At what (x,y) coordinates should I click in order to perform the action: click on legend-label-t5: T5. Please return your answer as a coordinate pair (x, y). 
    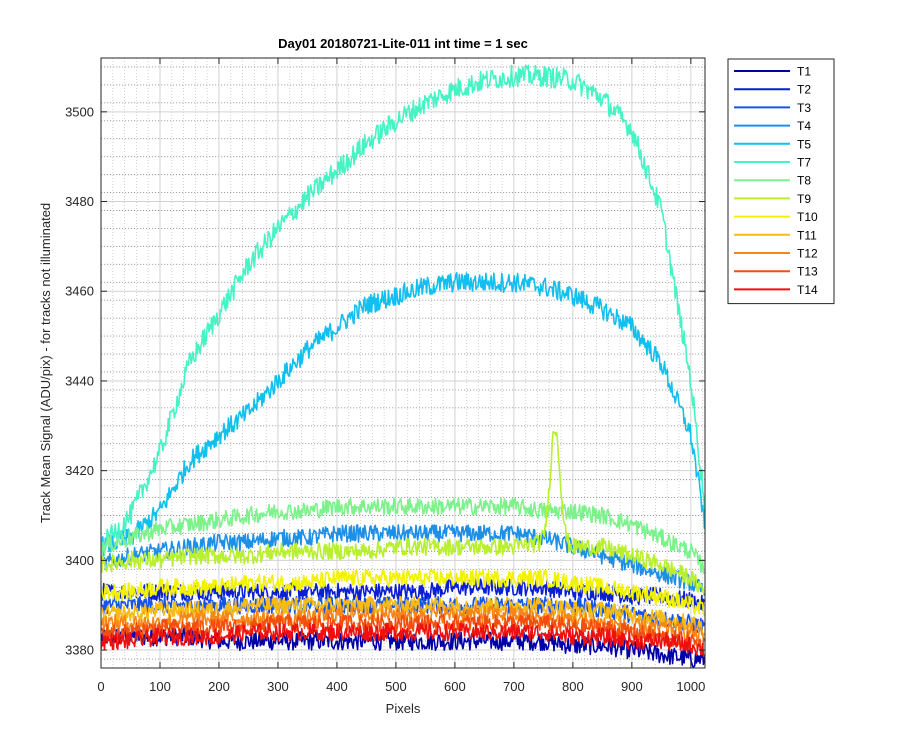
    Looking at the image, I should click on (804, 144).